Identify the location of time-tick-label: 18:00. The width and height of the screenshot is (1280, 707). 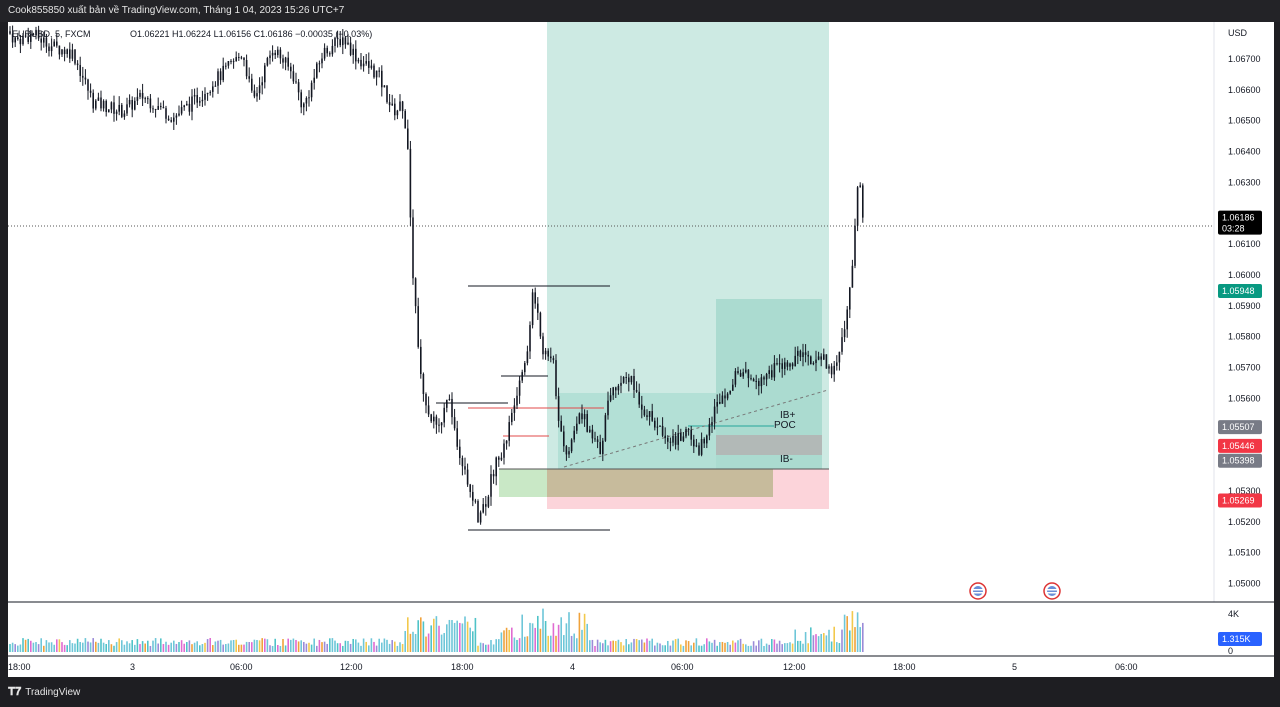
(904, 667).